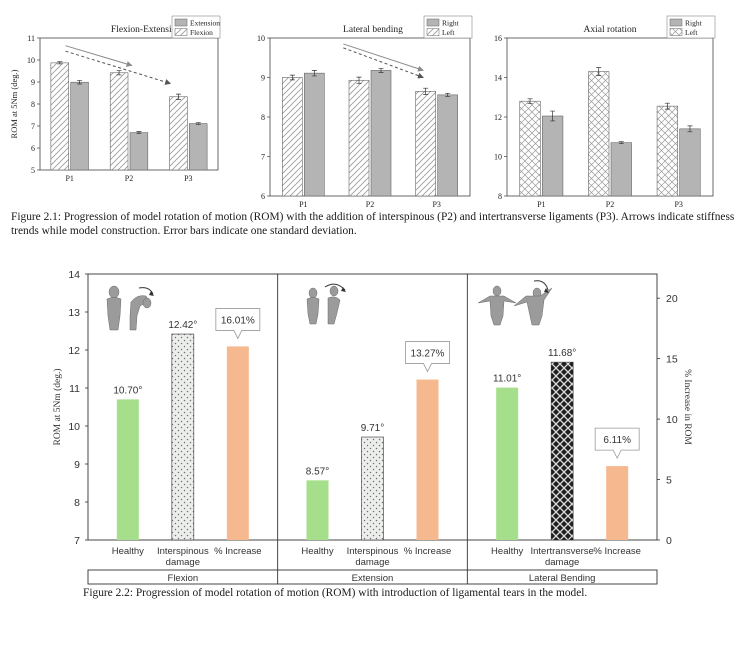  I want to click on y-left-tick-label: 13, so click(74, 313).